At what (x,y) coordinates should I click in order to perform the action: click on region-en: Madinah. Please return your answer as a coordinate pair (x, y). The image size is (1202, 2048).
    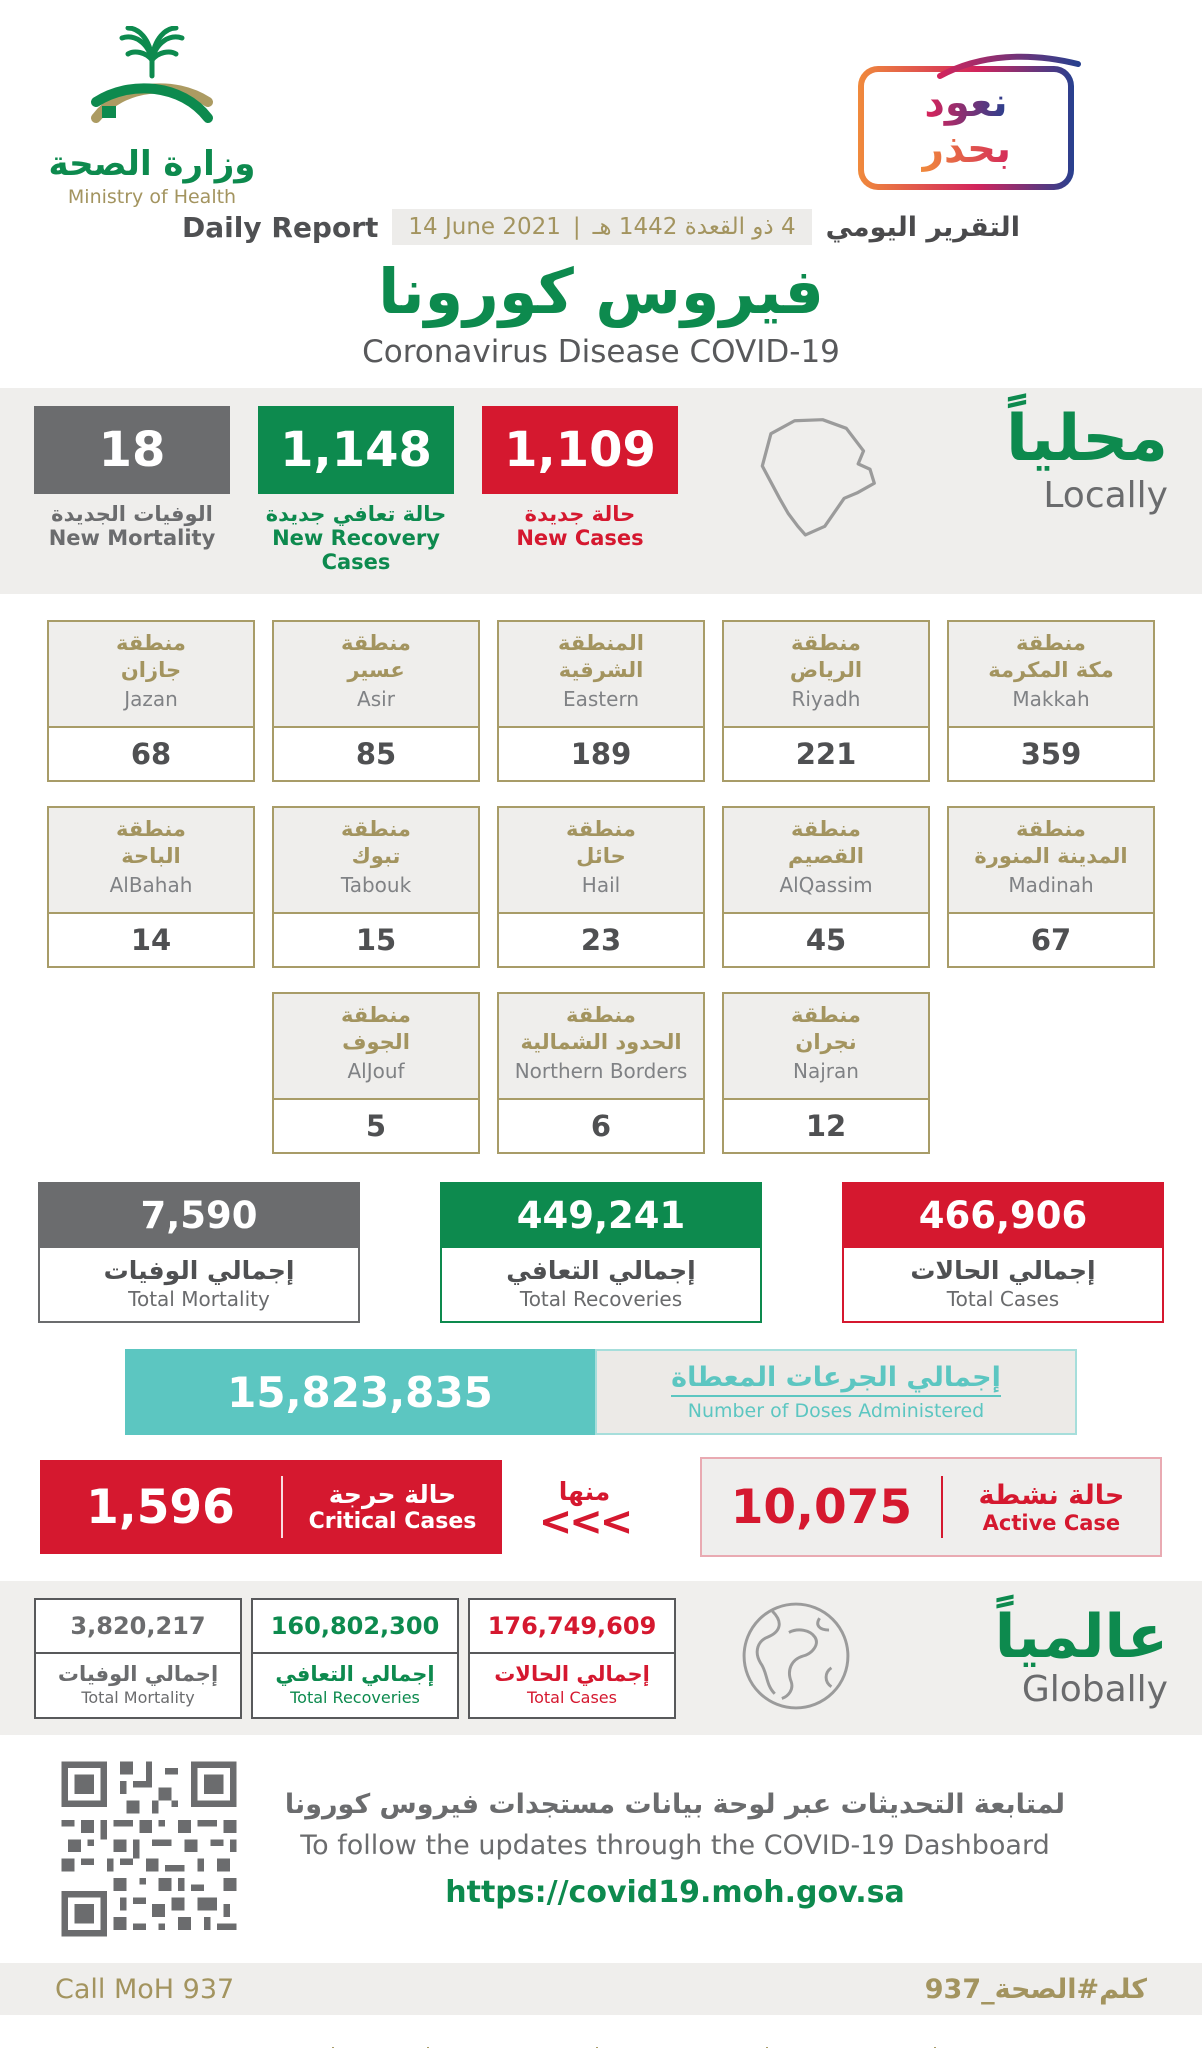
    Looking at the image, I should click on (1051, 884).